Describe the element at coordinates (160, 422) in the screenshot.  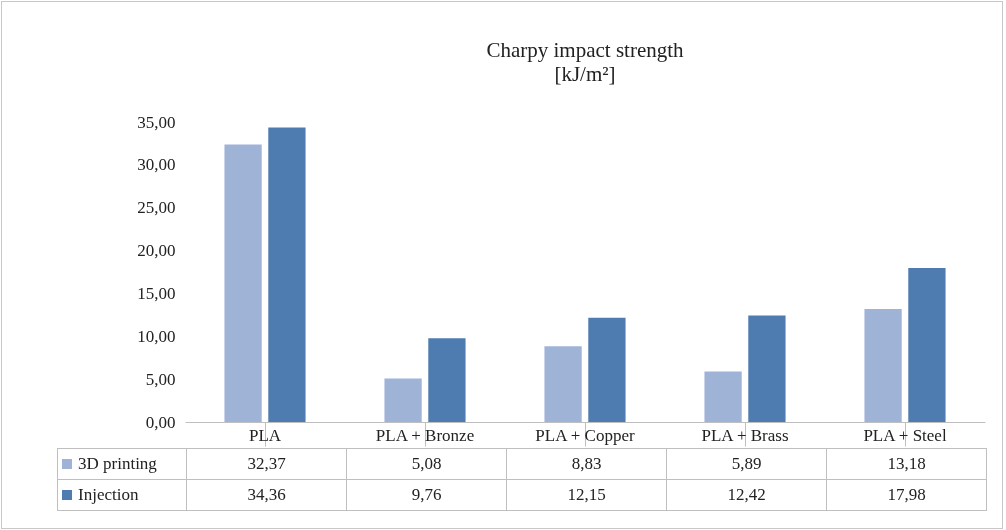
I see `y-tick-label: 0,00` at that location.